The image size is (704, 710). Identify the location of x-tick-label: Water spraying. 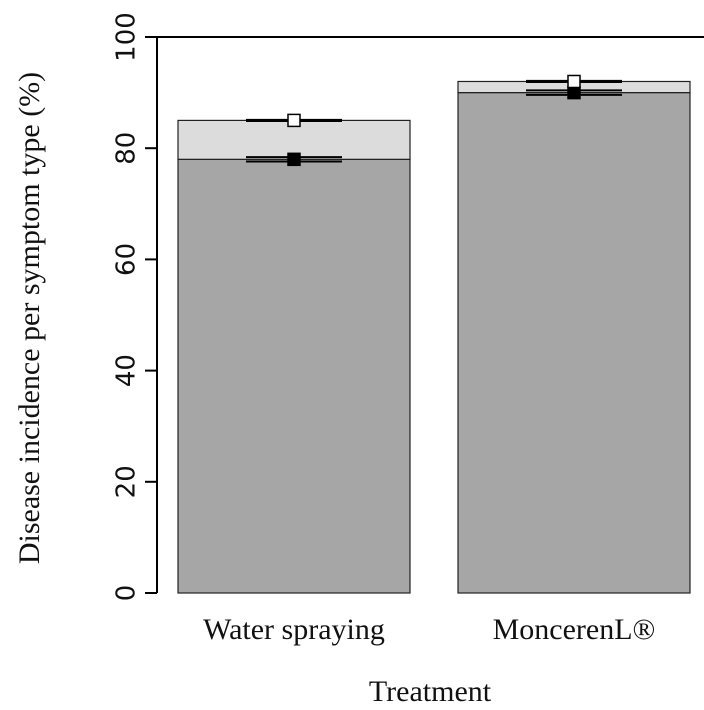
(294, 629).